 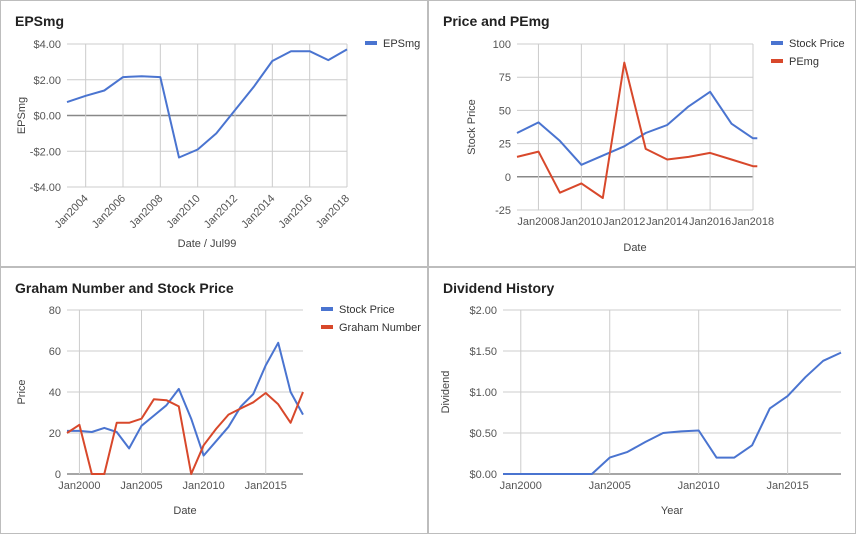 What do you see at coordinates (45, 188) in the screenshot?
I see `y-tick-label: -$4.00` at bounding box center [45, 188].